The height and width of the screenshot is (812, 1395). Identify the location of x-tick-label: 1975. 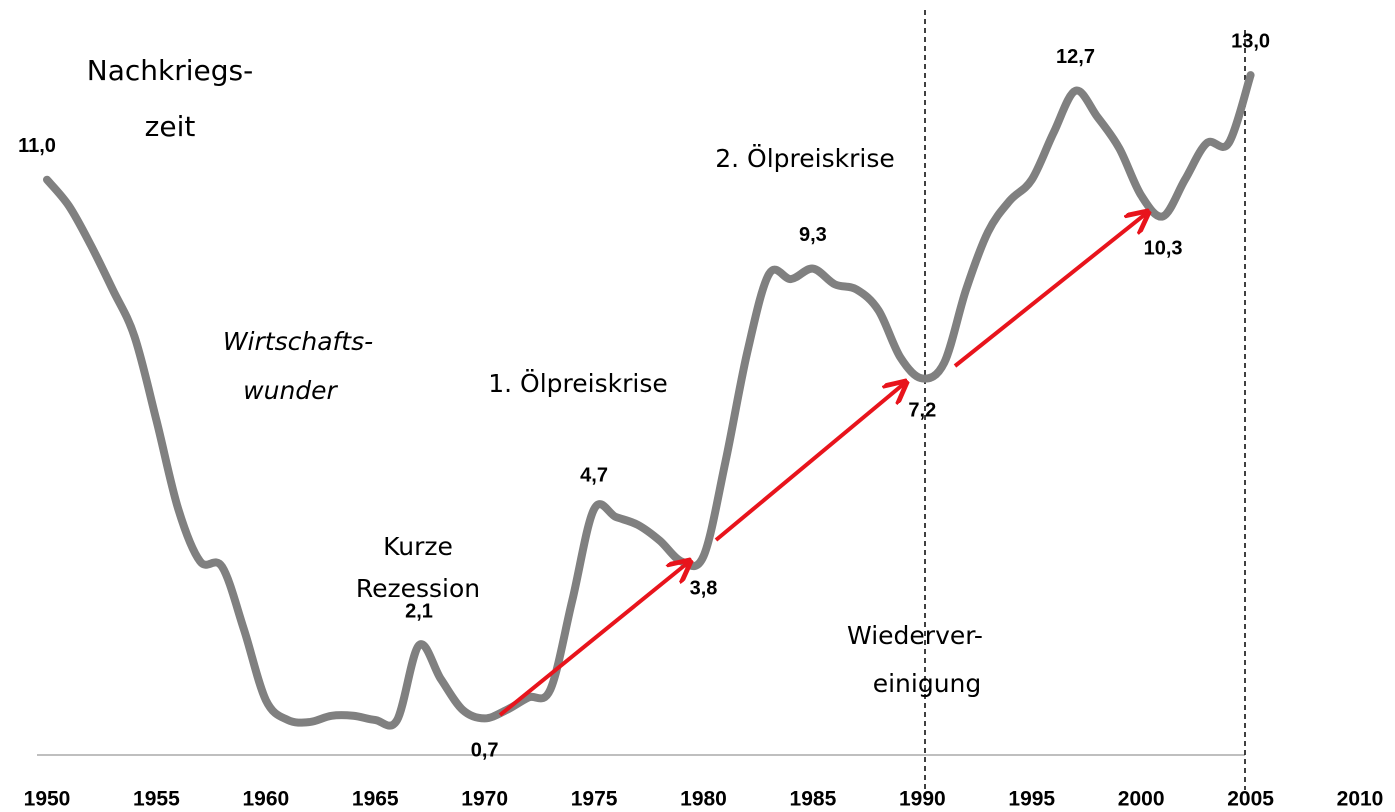
(594, 799).